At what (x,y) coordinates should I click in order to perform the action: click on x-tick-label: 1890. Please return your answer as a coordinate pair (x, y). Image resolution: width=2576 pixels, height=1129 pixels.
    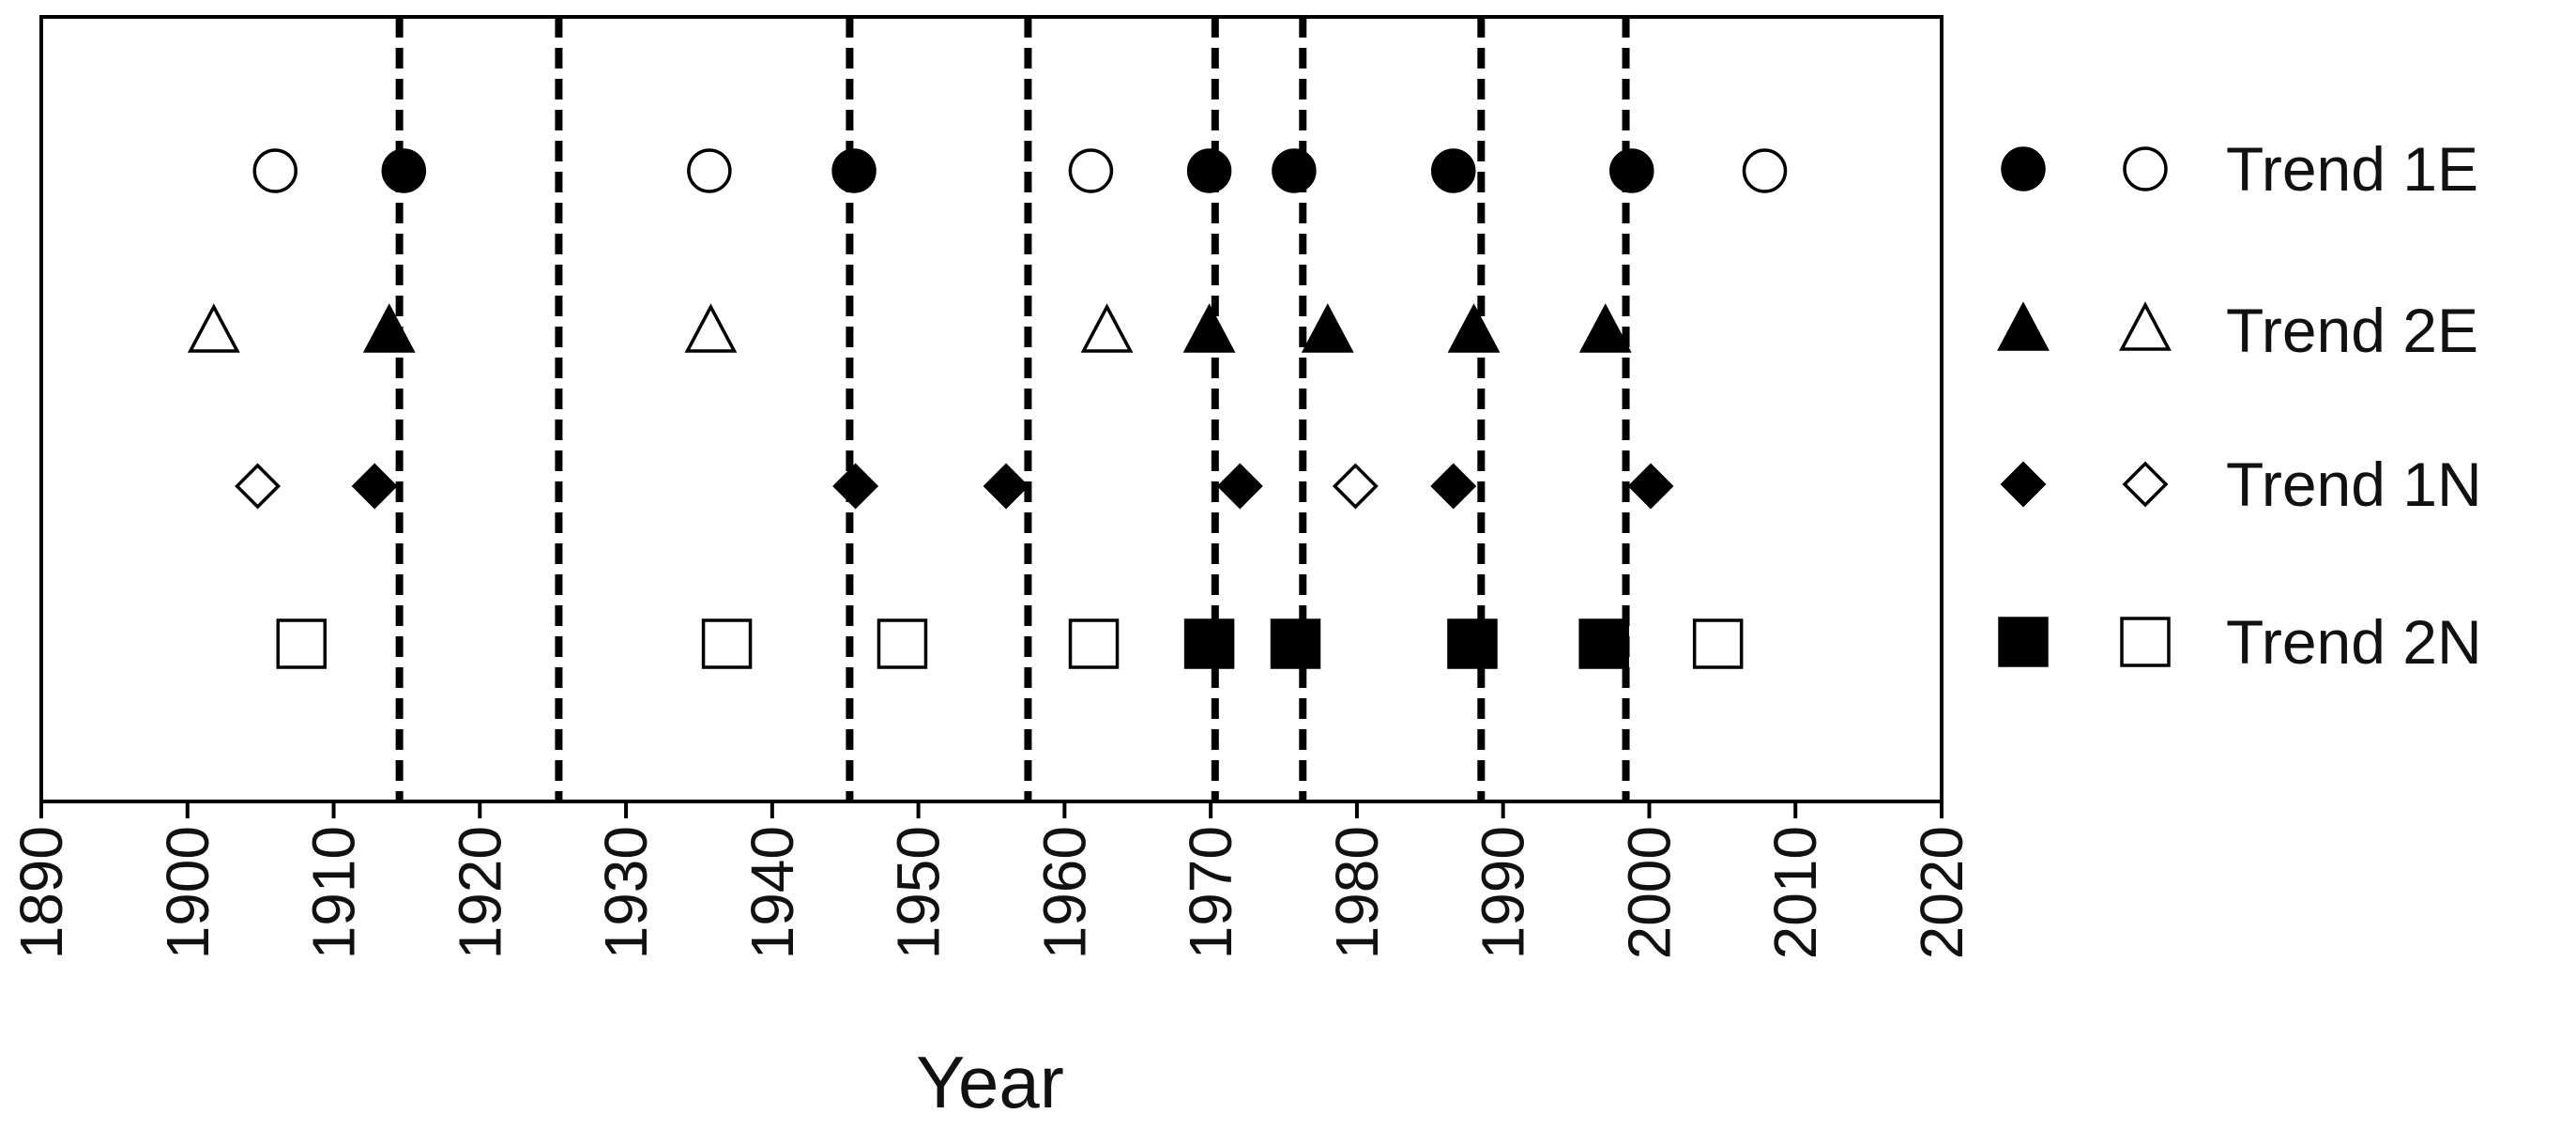
    Looking at the image, I should click on (41, 893).